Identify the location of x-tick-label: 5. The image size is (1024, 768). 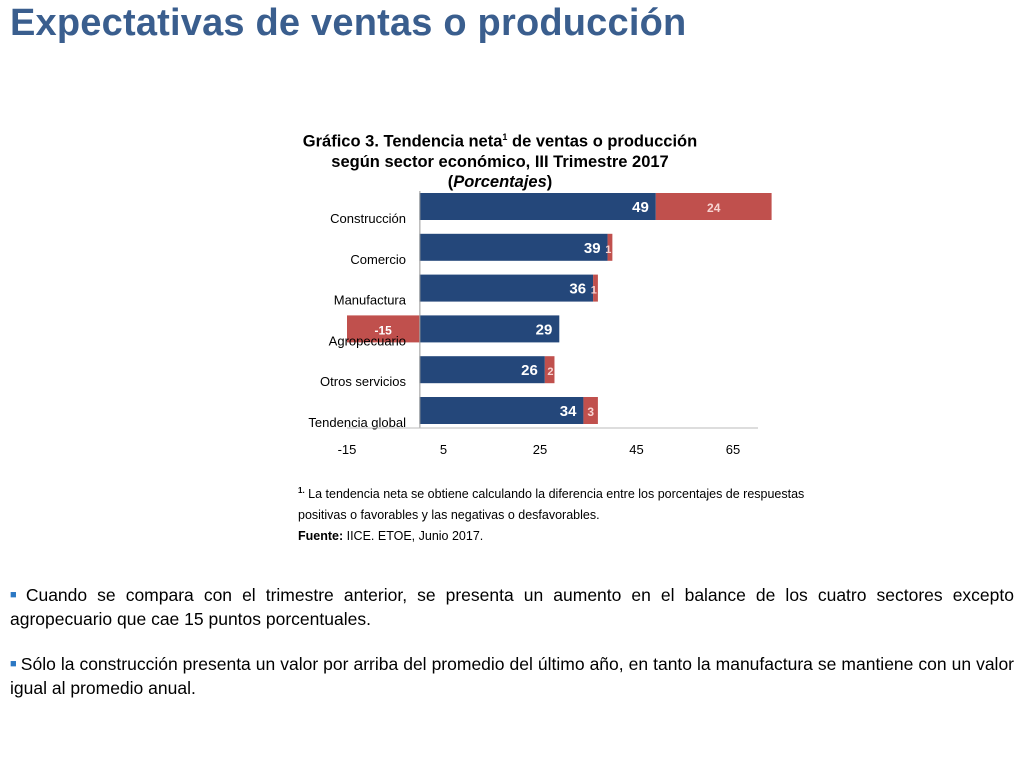
(443, 449).